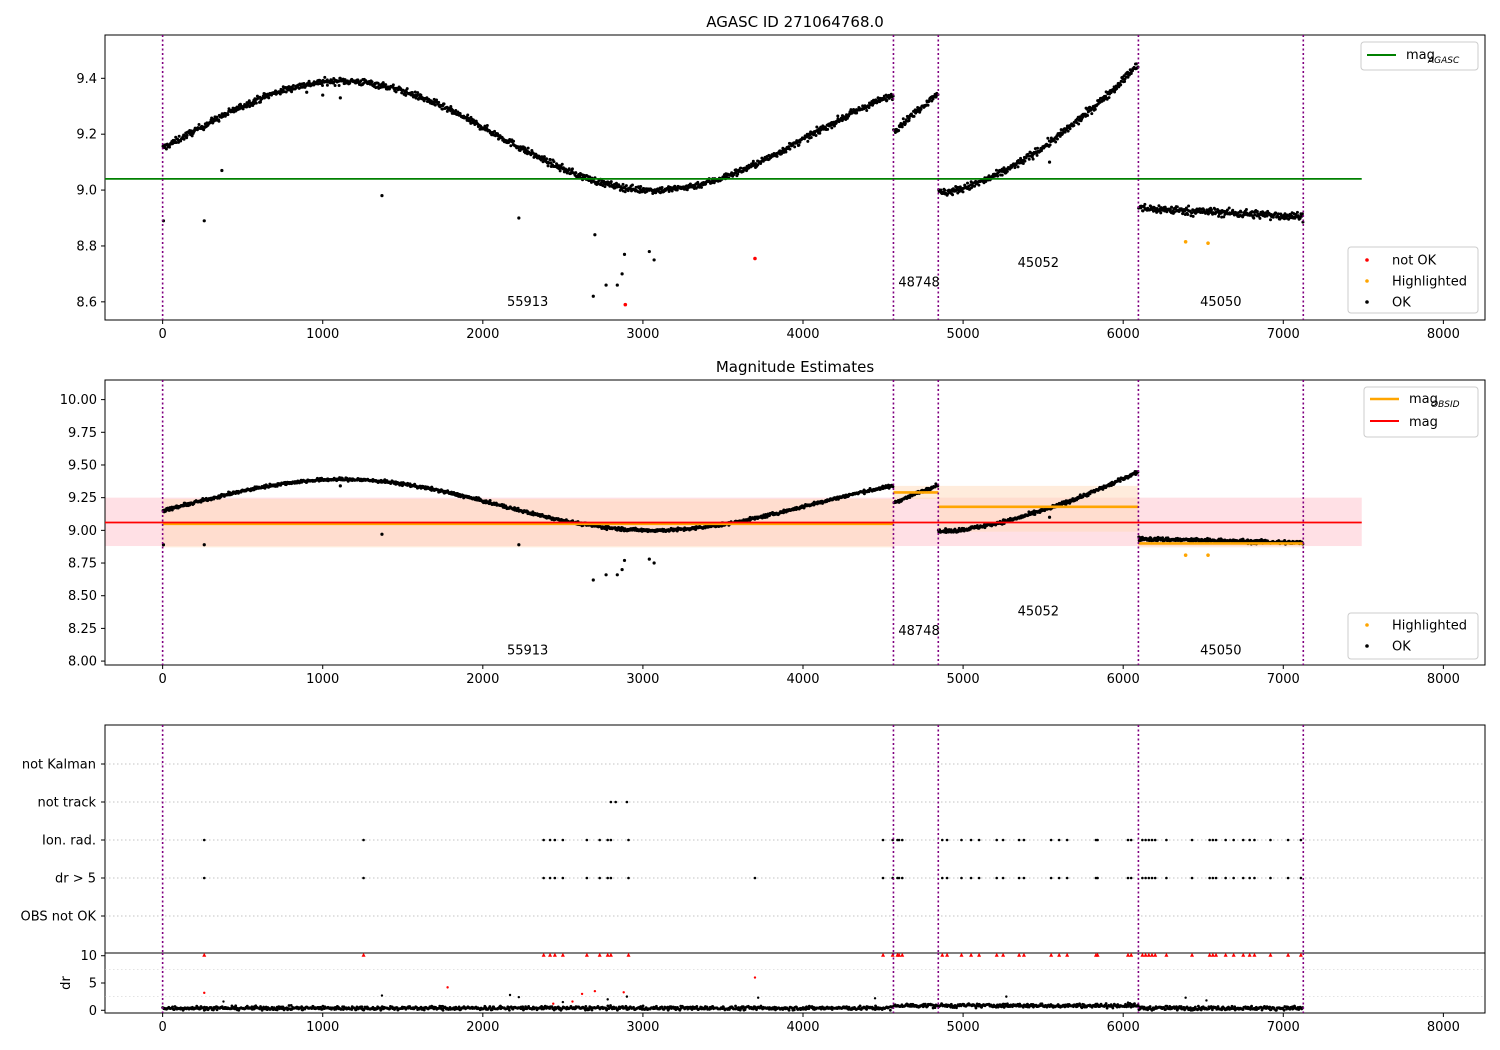 Image resolution: width=1500 pixels, height=1050 pixels. I want to click on top-xtick-label: 5000, so click(963, 334).